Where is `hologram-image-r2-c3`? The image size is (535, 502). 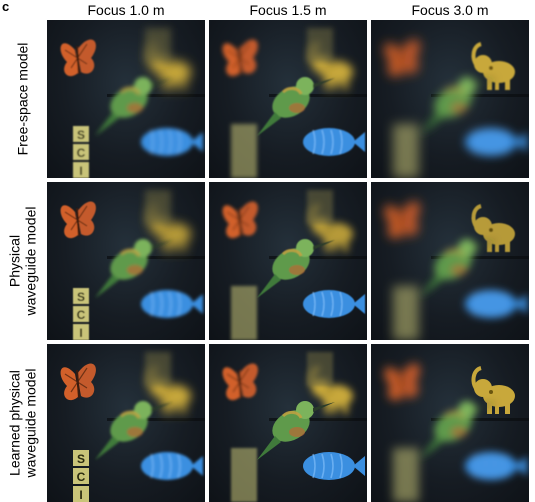
hologram-image-r2-c3 is located at coordinates (450, 261).